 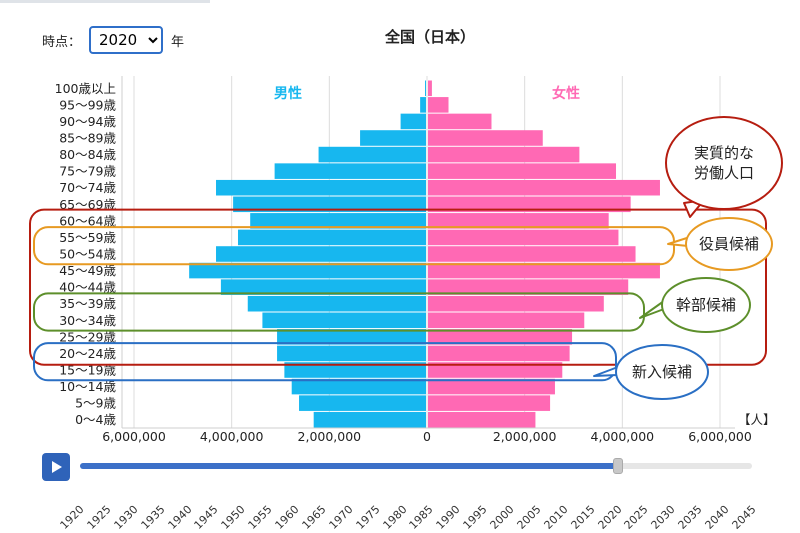 I want to click on annotation-label-line-3-0: 新入候補, so click(x=662, y=372).